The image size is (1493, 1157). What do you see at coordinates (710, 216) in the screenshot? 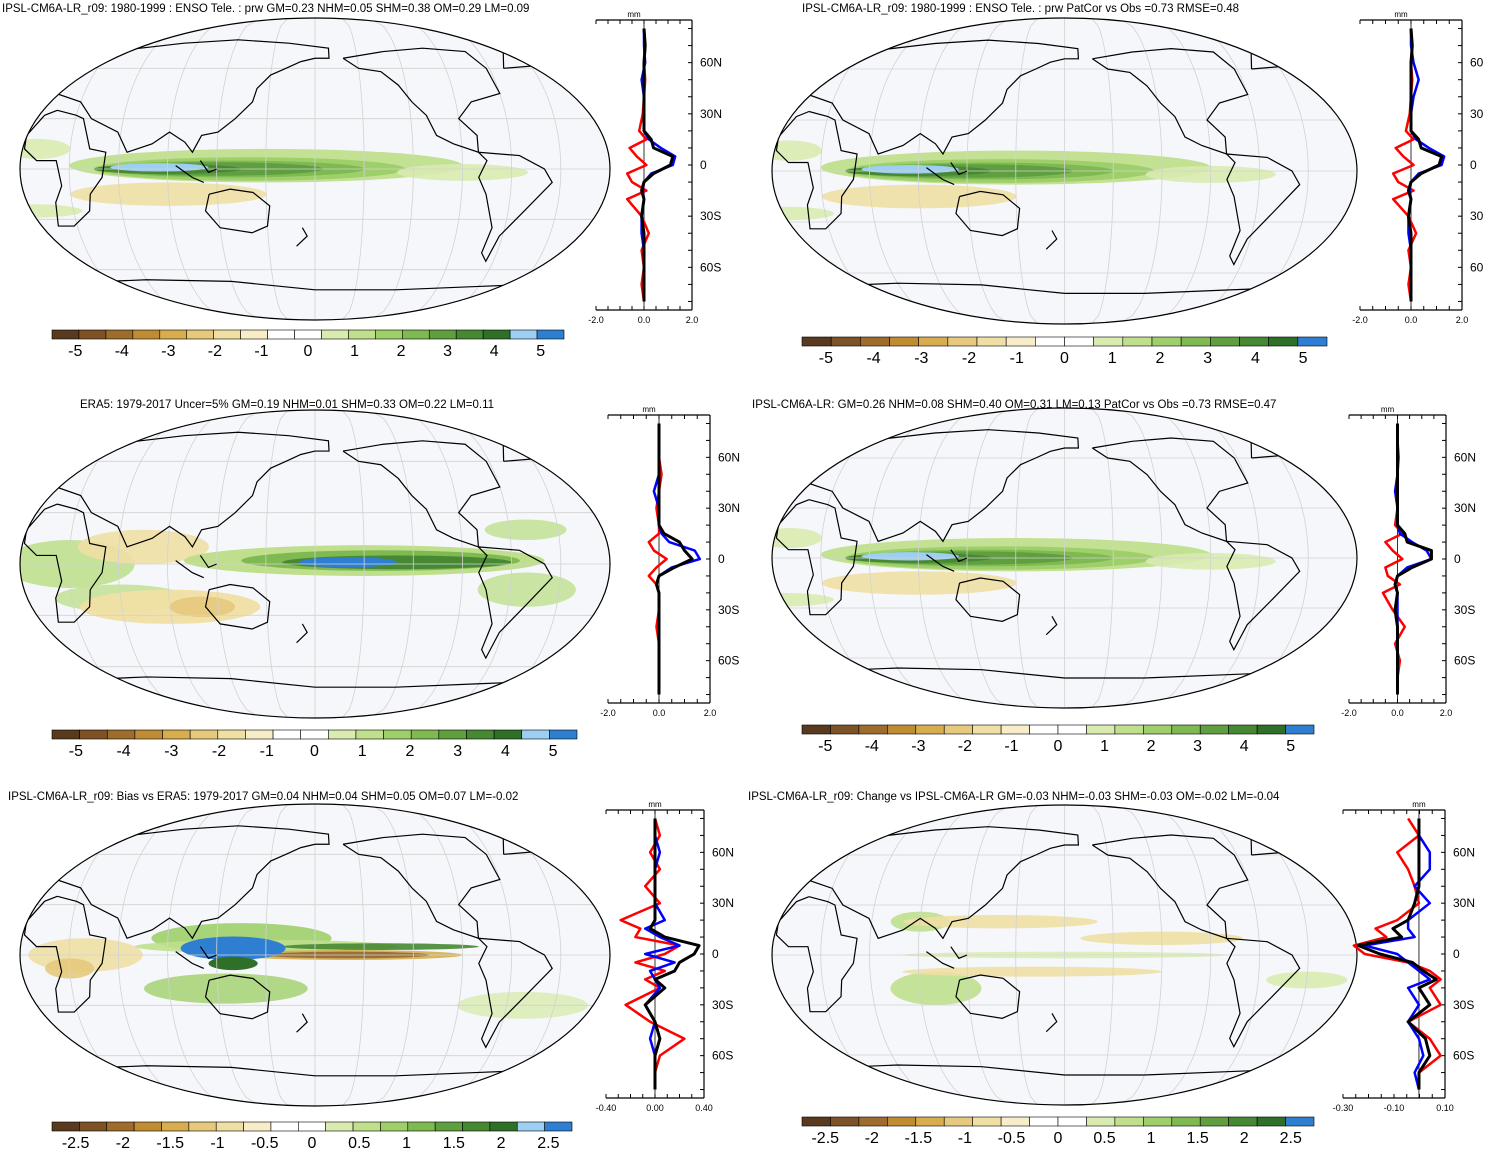
I see `zonal-y-tick-label: 30S` at bounding box center [710, 216].